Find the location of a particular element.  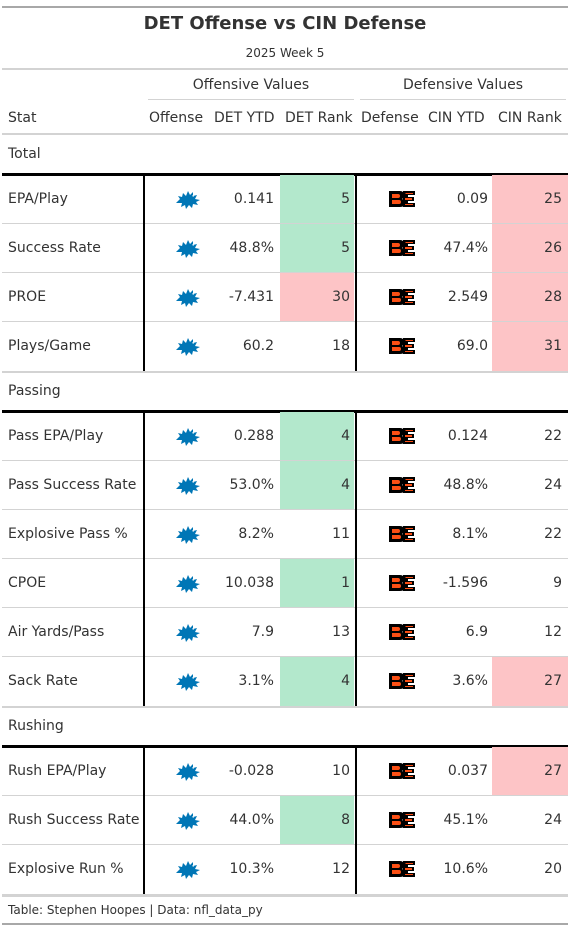

bottom-rule is located at coordinates (285, 896).